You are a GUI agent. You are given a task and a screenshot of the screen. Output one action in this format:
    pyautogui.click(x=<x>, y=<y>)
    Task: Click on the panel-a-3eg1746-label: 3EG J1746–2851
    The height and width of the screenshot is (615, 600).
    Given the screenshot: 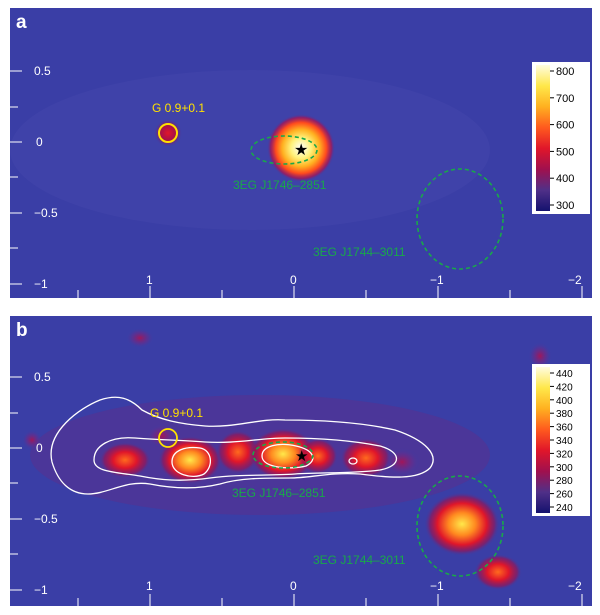 What is the action you would take?
    pyautogui.click(x=280, y=185)
    